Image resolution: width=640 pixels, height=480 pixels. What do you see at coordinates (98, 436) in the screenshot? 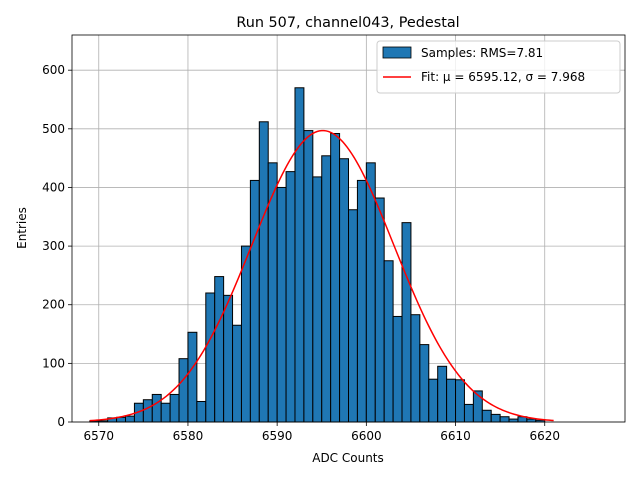
I see `x-tick-label: 6570` at bounding box center [98, 436].